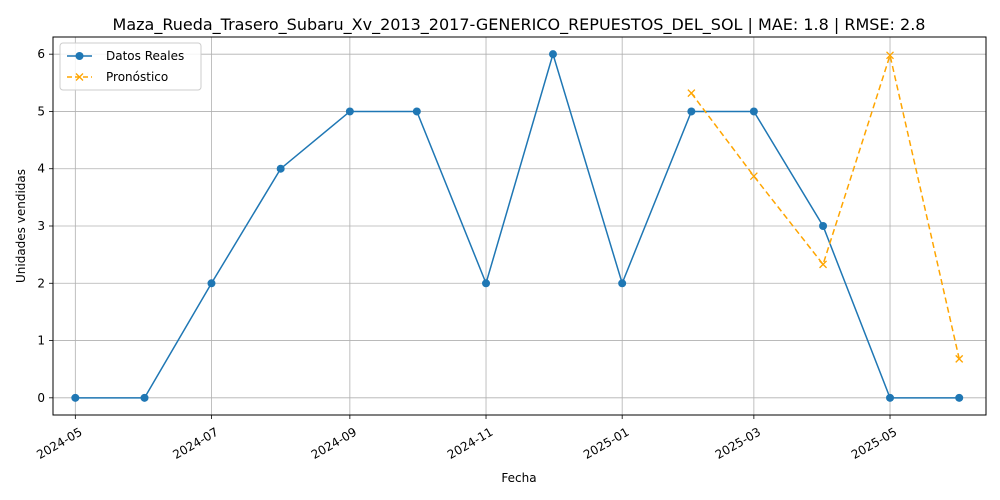 This screenshot has width=1000, height=500. What do you see at coordinates (41, 283) in the screenshot?
I see `y-tick-label-2: 2` at bounding box center [41, 283].